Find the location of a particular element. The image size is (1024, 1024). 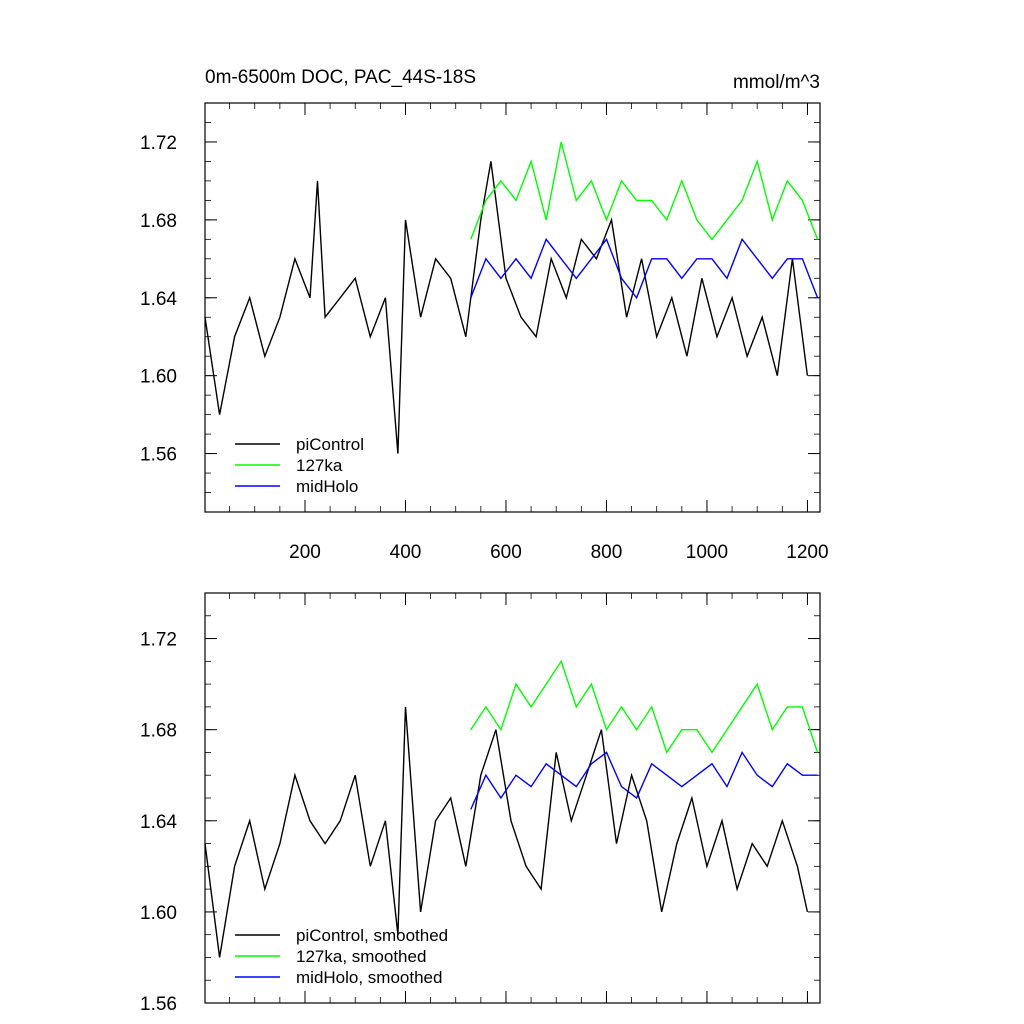

legend-label: 127ka is located at coordinates (319, 465).